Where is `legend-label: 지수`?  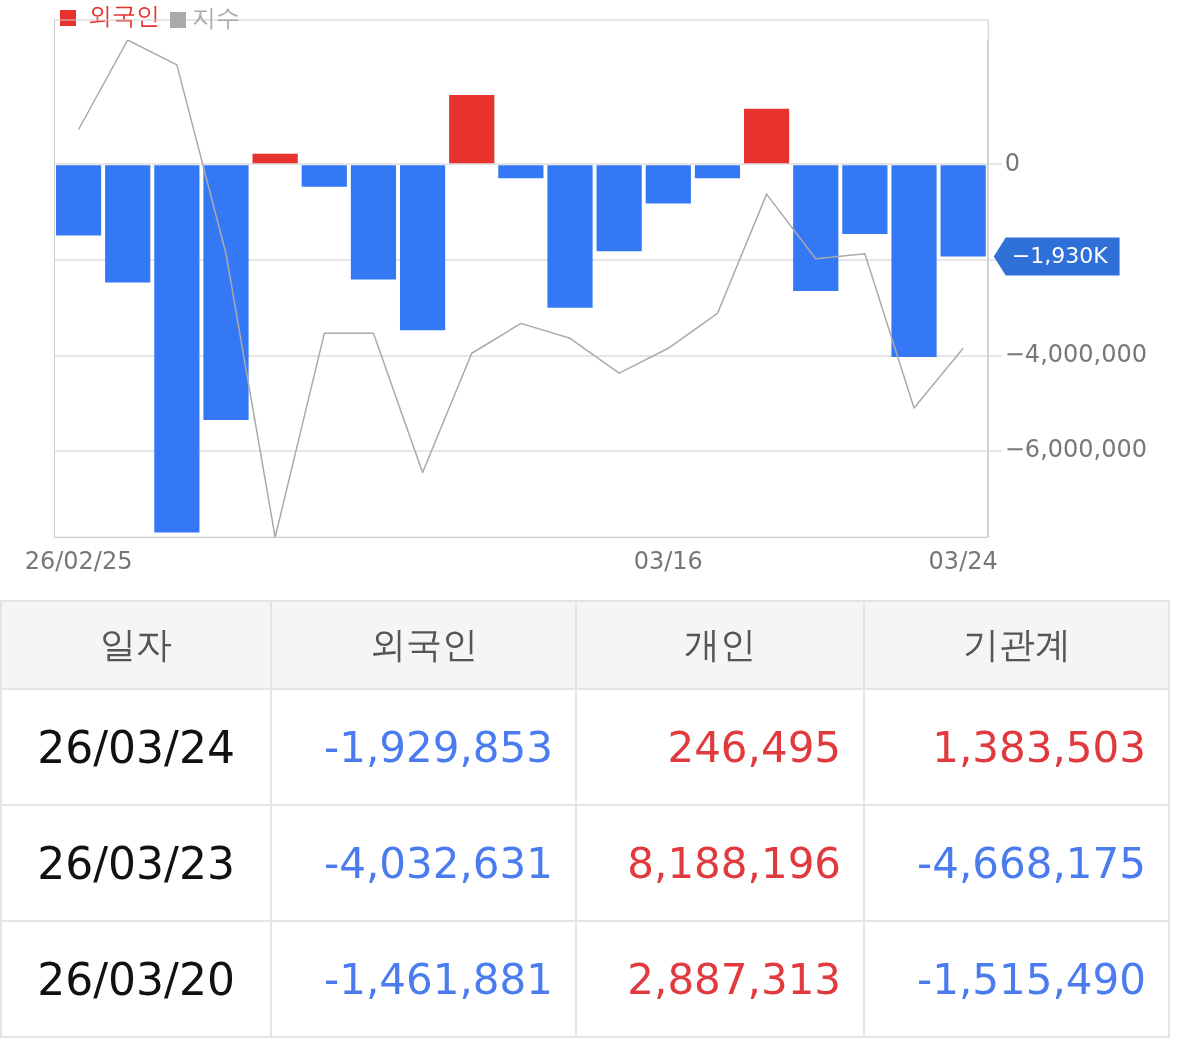
legend-label: 지수 is located at coordinates (216, 18).